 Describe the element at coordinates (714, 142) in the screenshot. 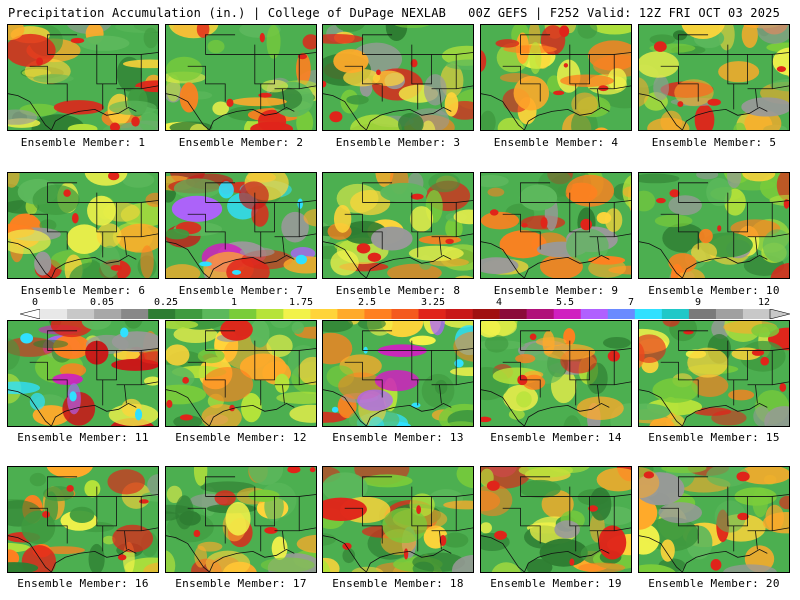

I see `ensemble-member-label: Ensemble Member: 5` at that location.